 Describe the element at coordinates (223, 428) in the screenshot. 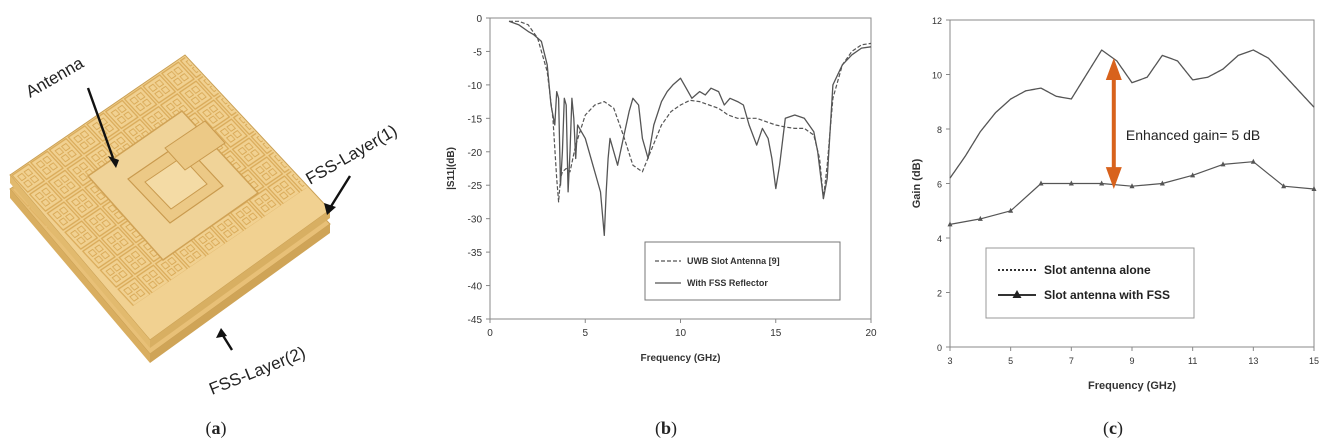

I see `caption-a-close: )` at that location.